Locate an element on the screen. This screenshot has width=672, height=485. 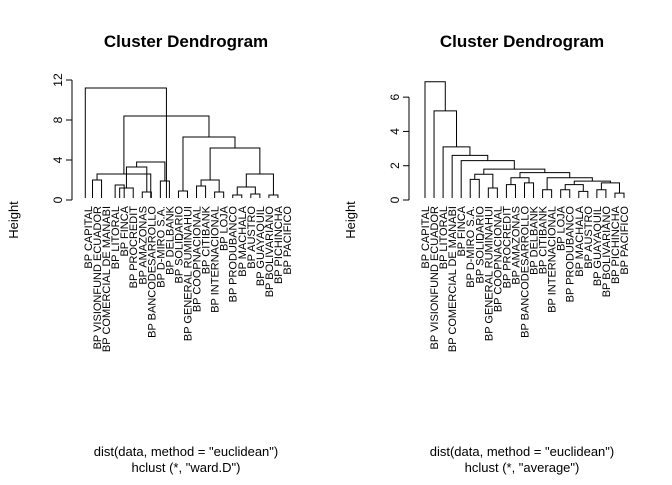
leaf-label: BP AUSTRO is located at coordinates (589, 237).